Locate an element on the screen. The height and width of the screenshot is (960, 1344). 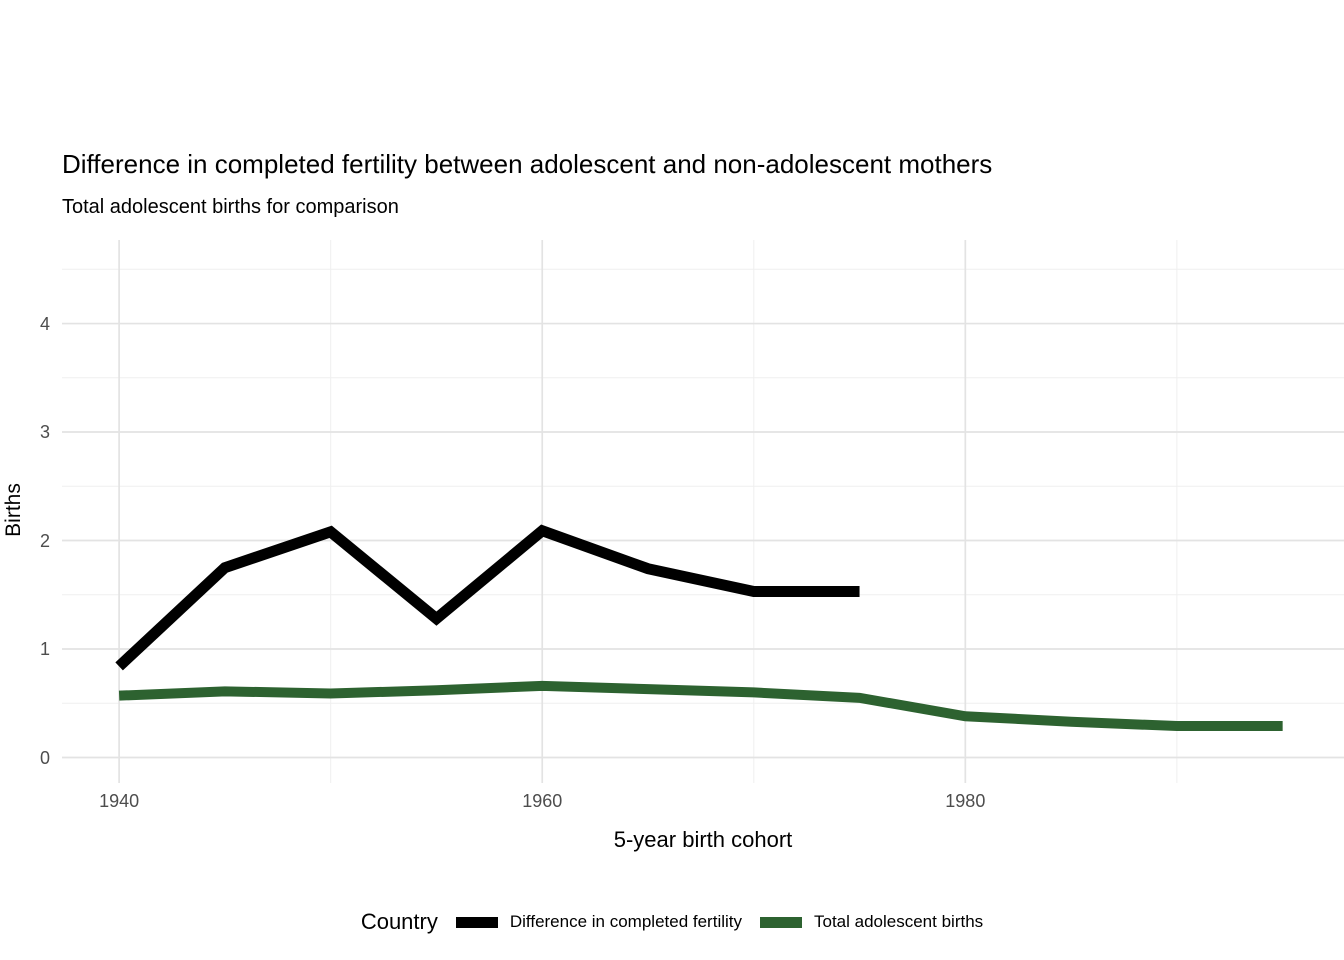
chart-subtitle: Total adolescent births for comparison is located at coordinates (230, 207).